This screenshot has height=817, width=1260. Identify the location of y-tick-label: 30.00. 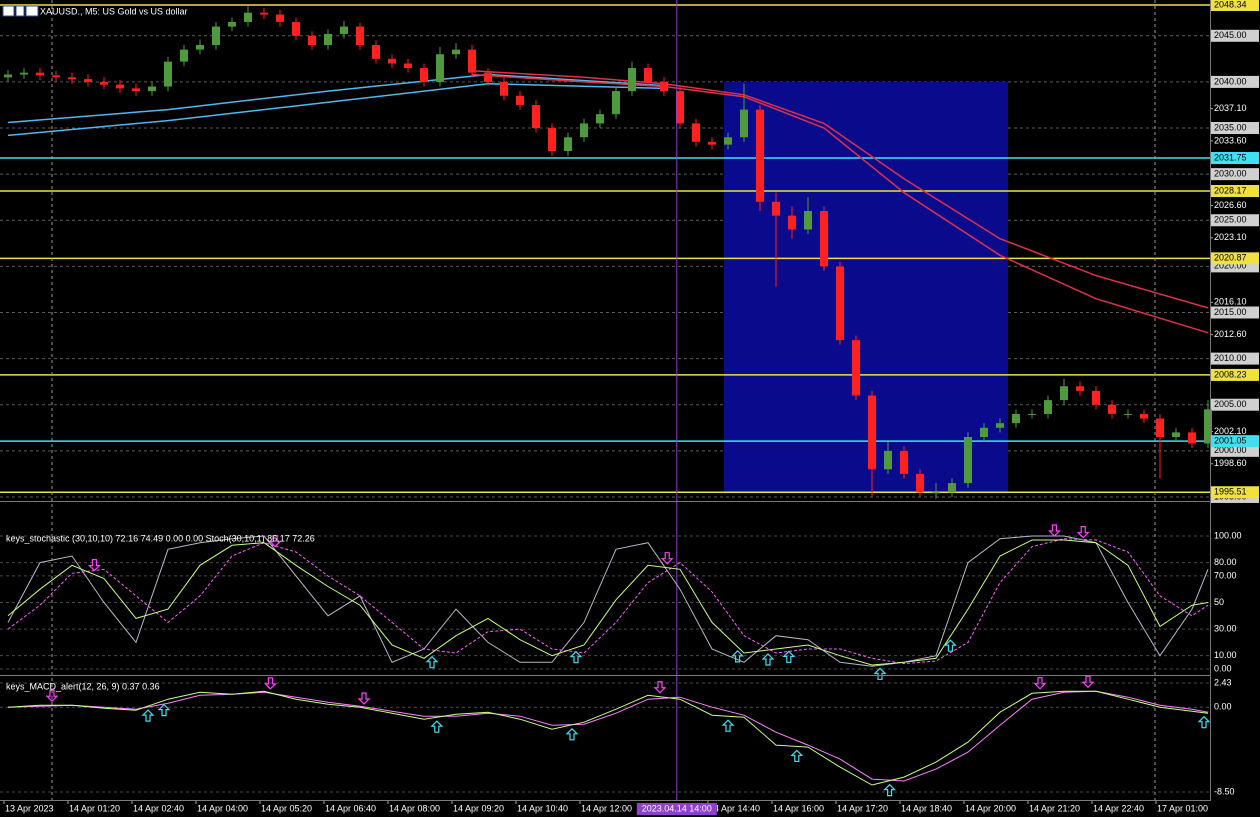
(1225, 628).